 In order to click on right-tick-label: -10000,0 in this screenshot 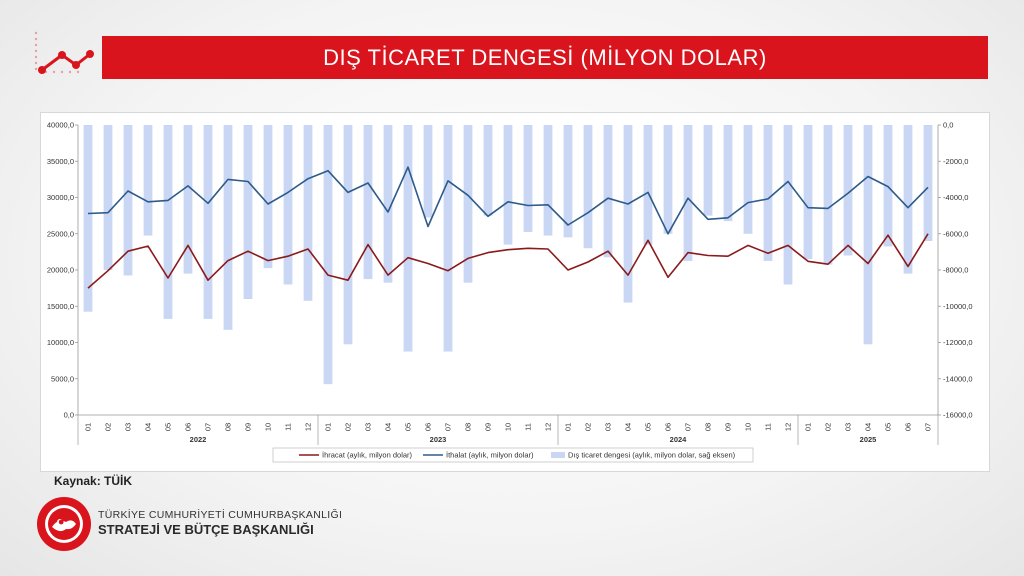, I will do `click(958, 306)`.